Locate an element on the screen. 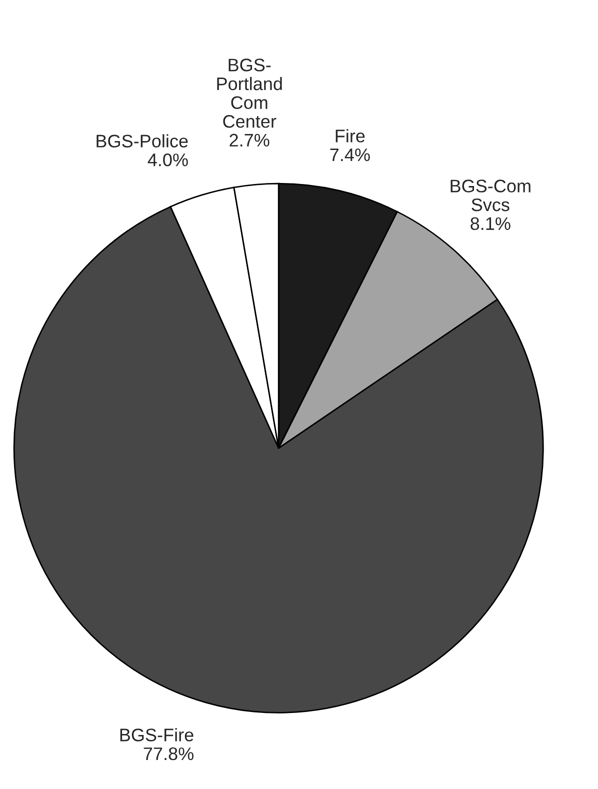  slice-label: BGS-Com Svcs is located at coordinates (490, 196).